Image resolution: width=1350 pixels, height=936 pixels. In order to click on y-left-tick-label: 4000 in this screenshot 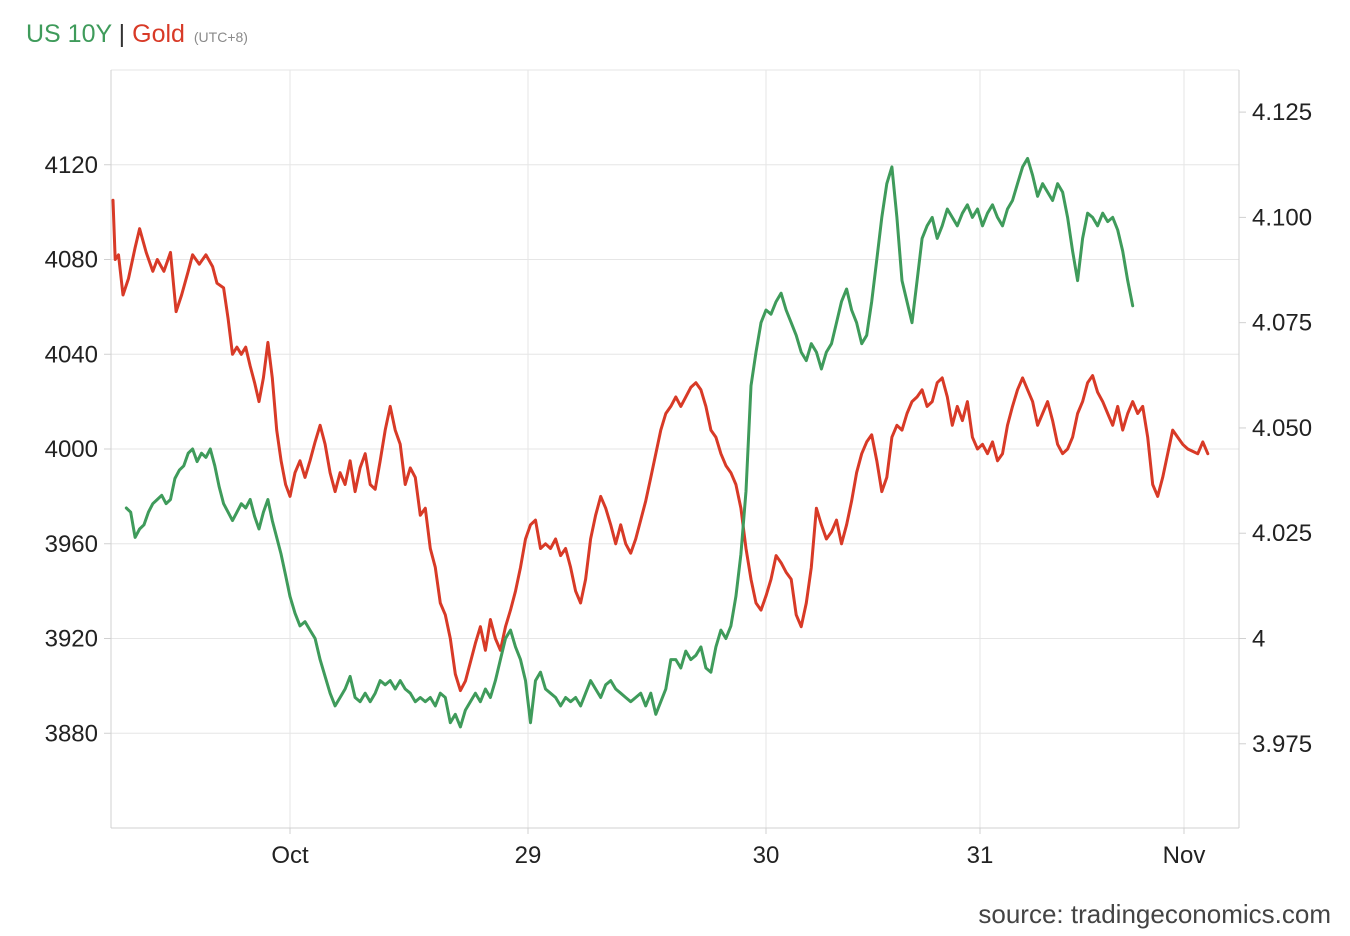, I will do `click(71, 449)`.